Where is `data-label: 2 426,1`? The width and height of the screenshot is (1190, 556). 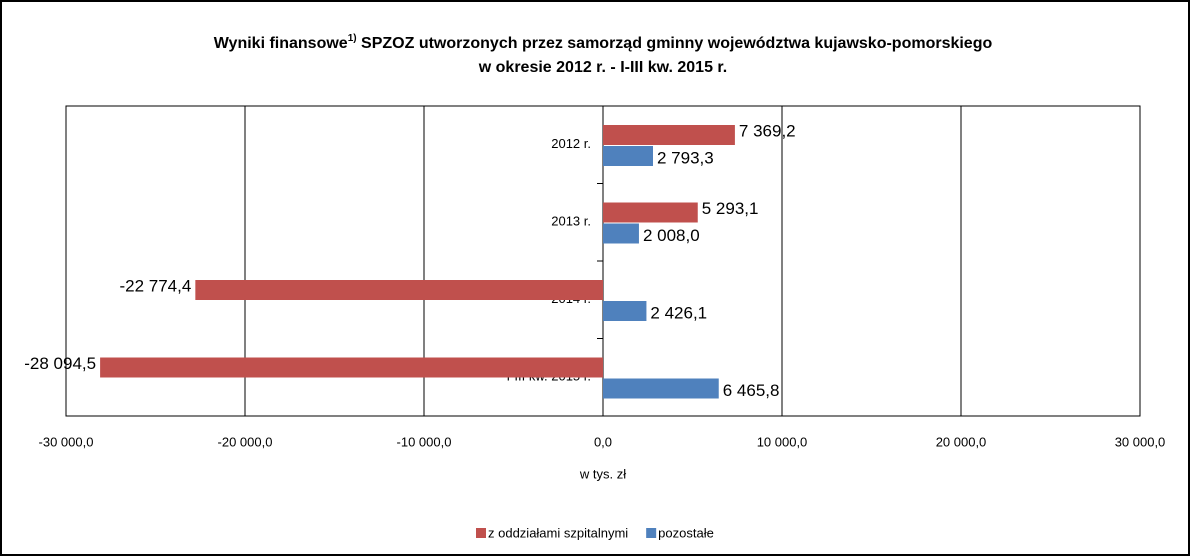
data-label: 2 426,1 is located at coordinates (678, 312).